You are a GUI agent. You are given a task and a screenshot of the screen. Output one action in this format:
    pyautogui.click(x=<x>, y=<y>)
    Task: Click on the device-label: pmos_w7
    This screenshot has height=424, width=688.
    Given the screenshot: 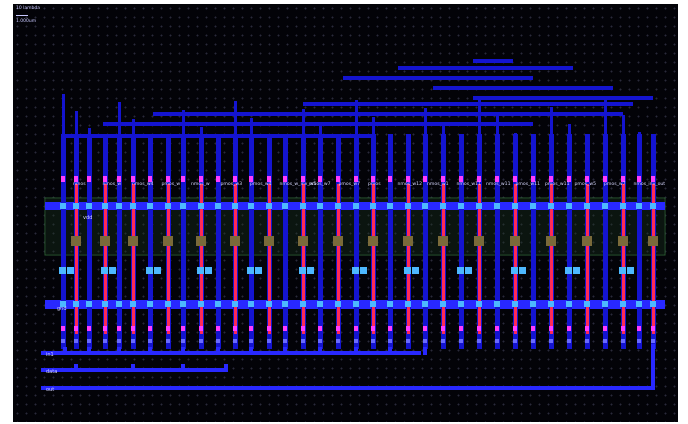 What is the action you would take?
    pyautogui.click(x=615, y=184)
    